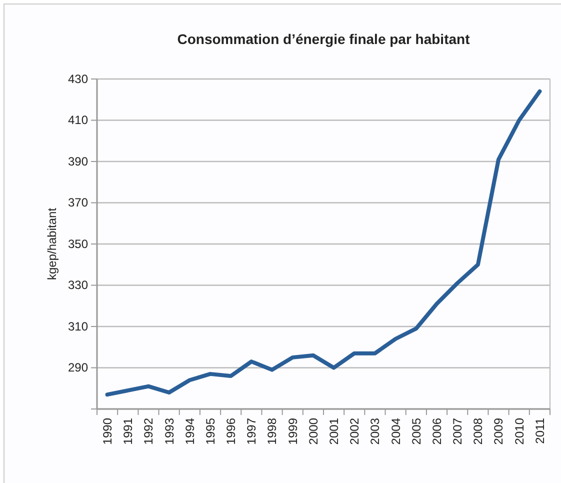 The image size is (561, 483). I want to click on x-tick-label: 2007, so click(457, 431).